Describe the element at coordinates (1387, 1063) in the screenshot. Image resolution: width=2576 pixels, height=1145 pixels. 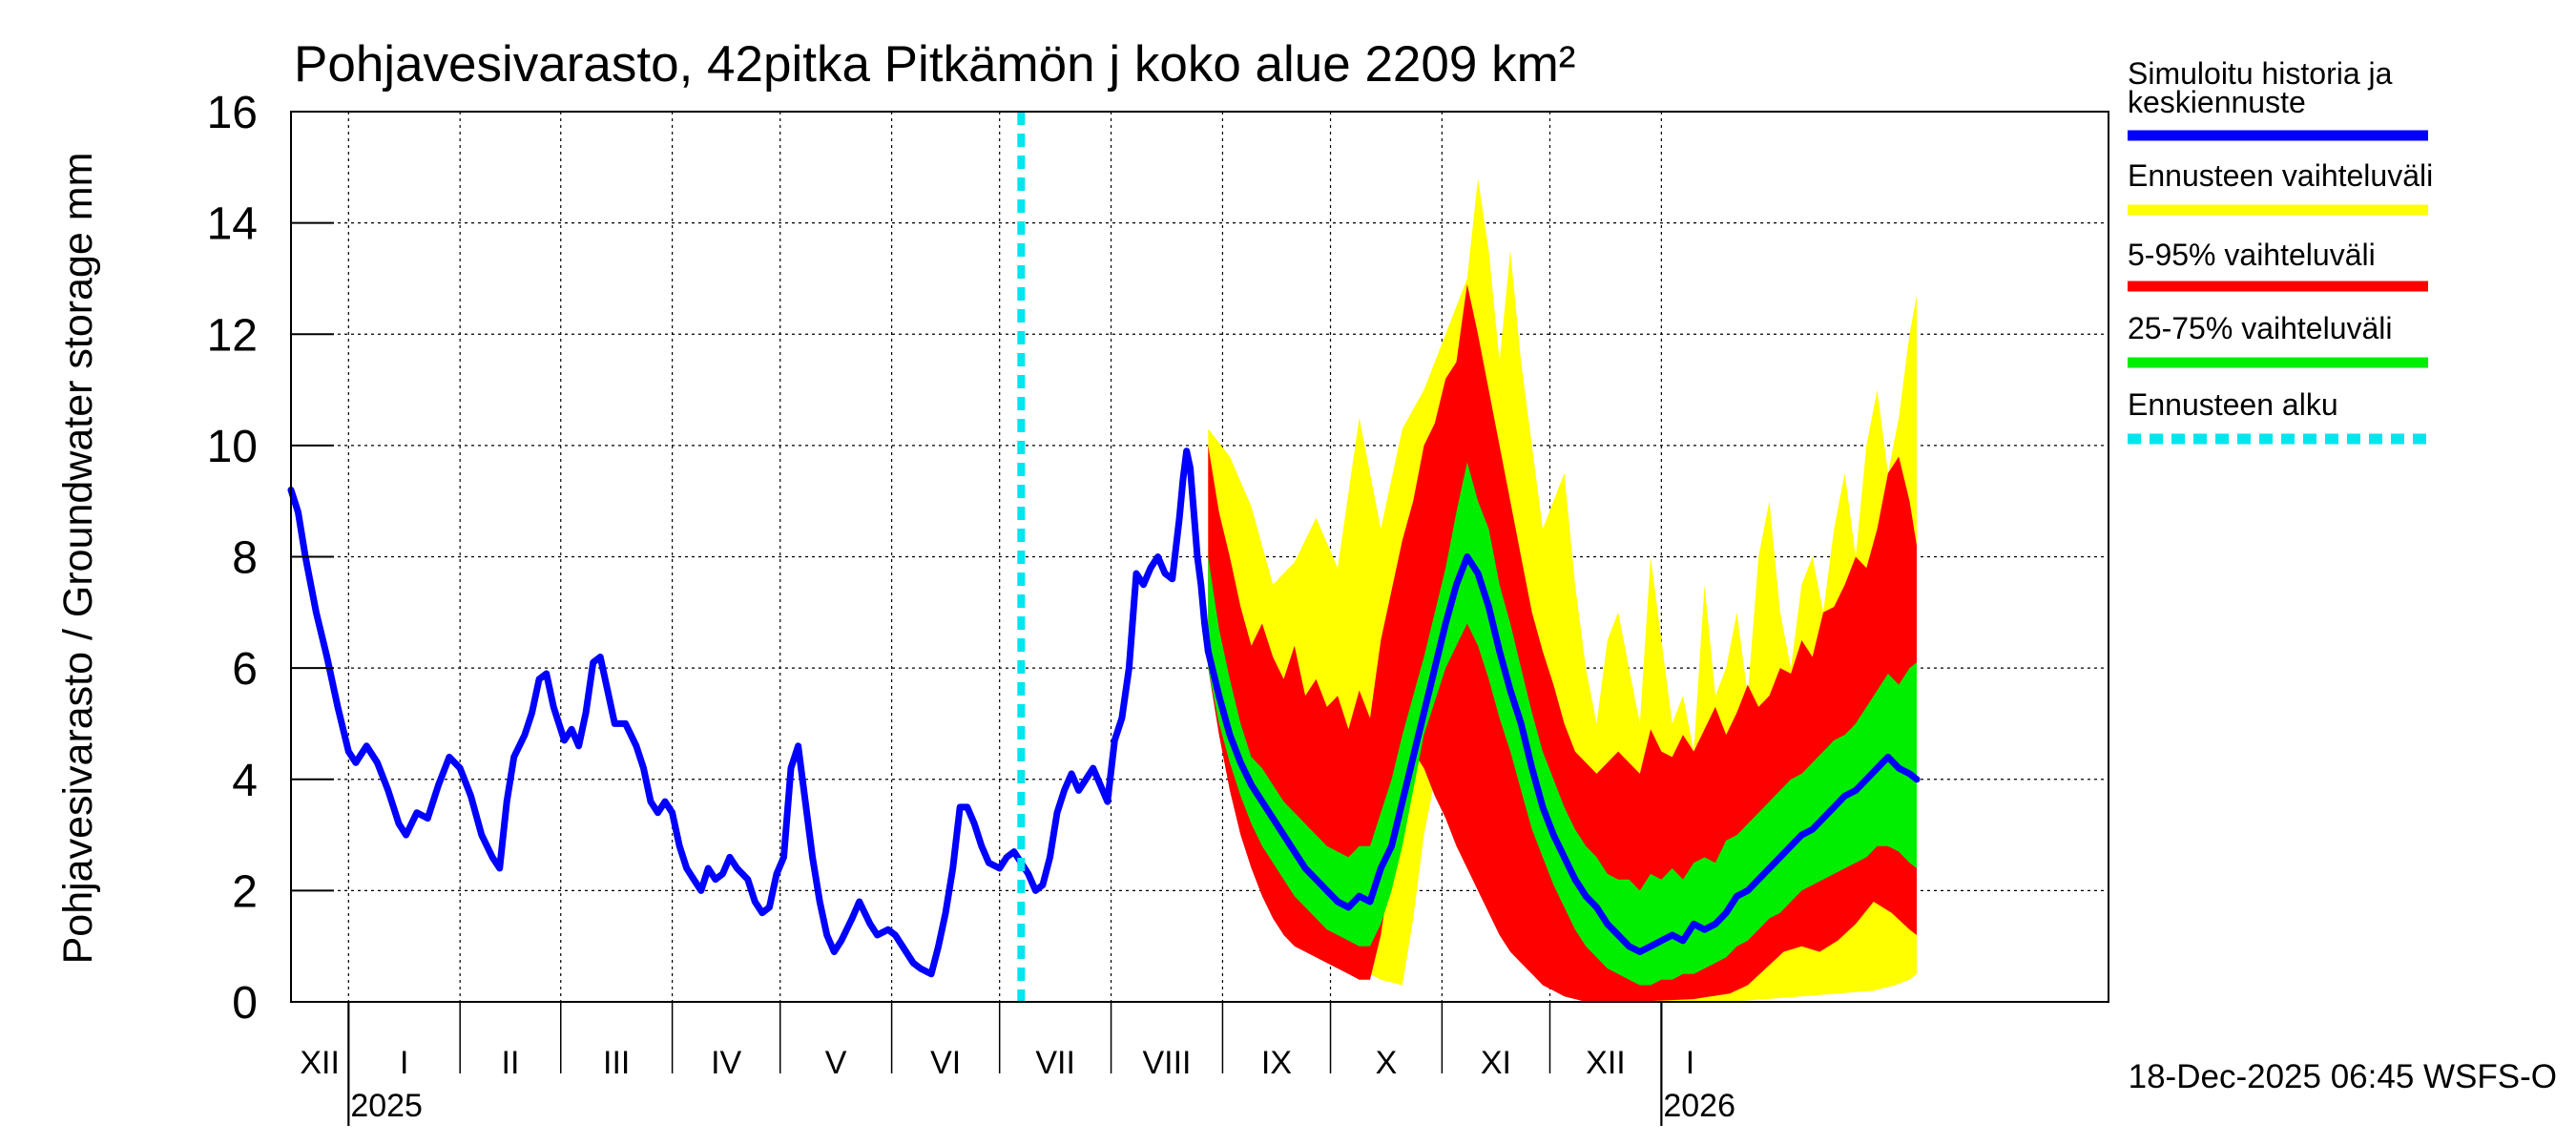
I see `month-label: X` at that location.